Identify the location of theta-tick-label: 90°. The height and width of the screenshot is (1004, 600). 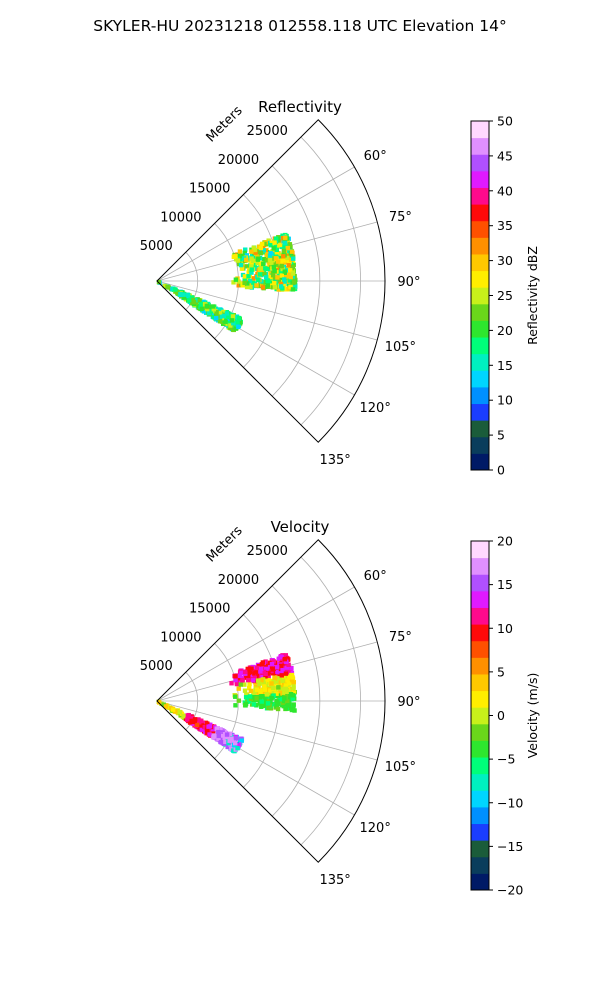
(408, 282).